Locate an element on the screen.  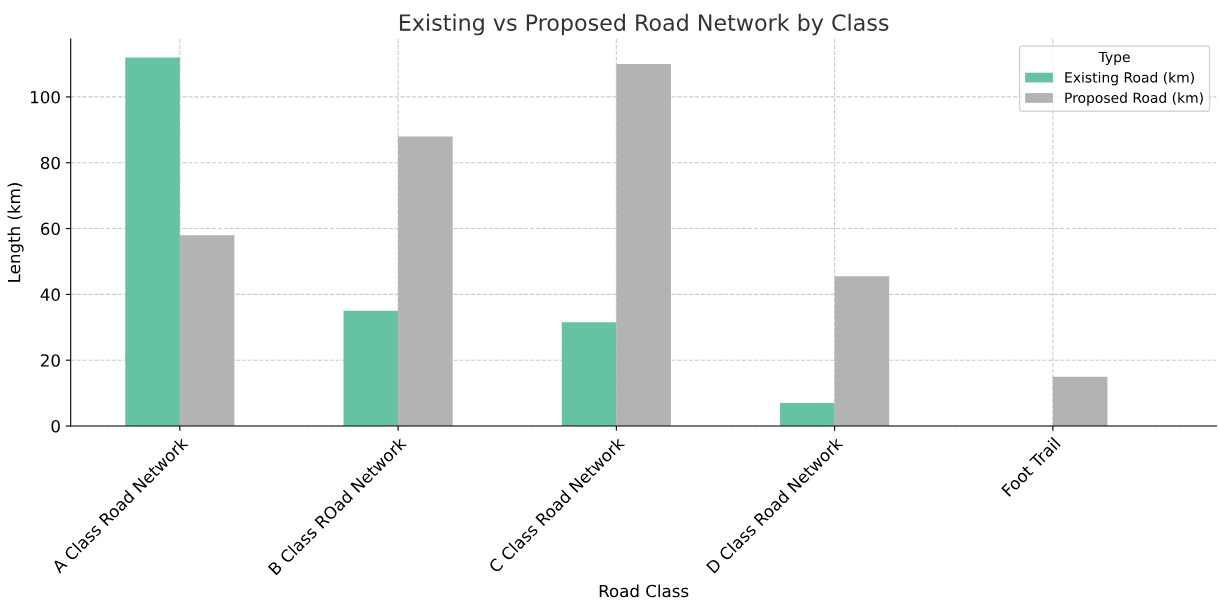
y-tick-label: 100 is located at coordinates (45, 97).